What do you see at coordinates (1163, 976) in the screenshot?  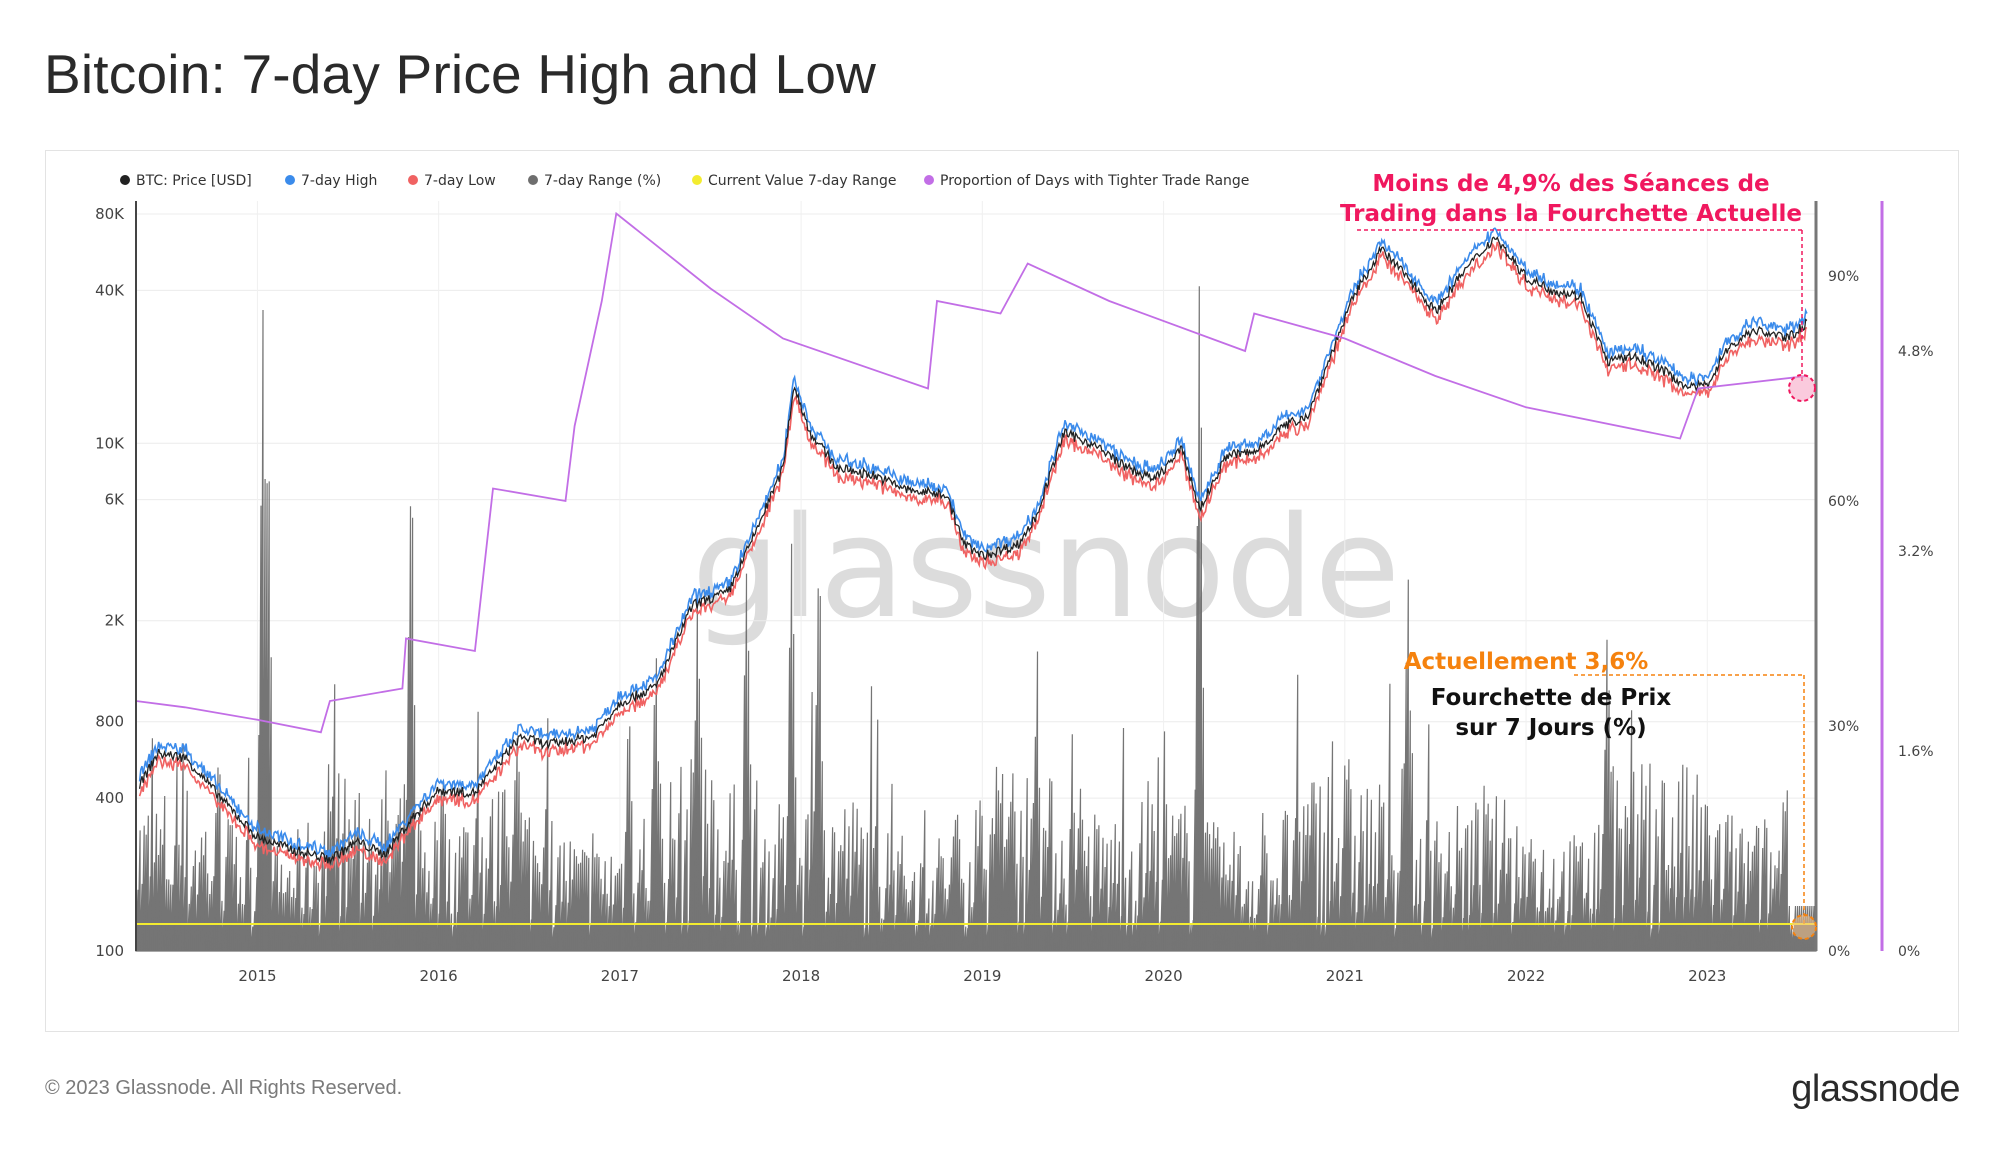 I see `x-tick-5: 2020` at bounding box center [1163, 976].